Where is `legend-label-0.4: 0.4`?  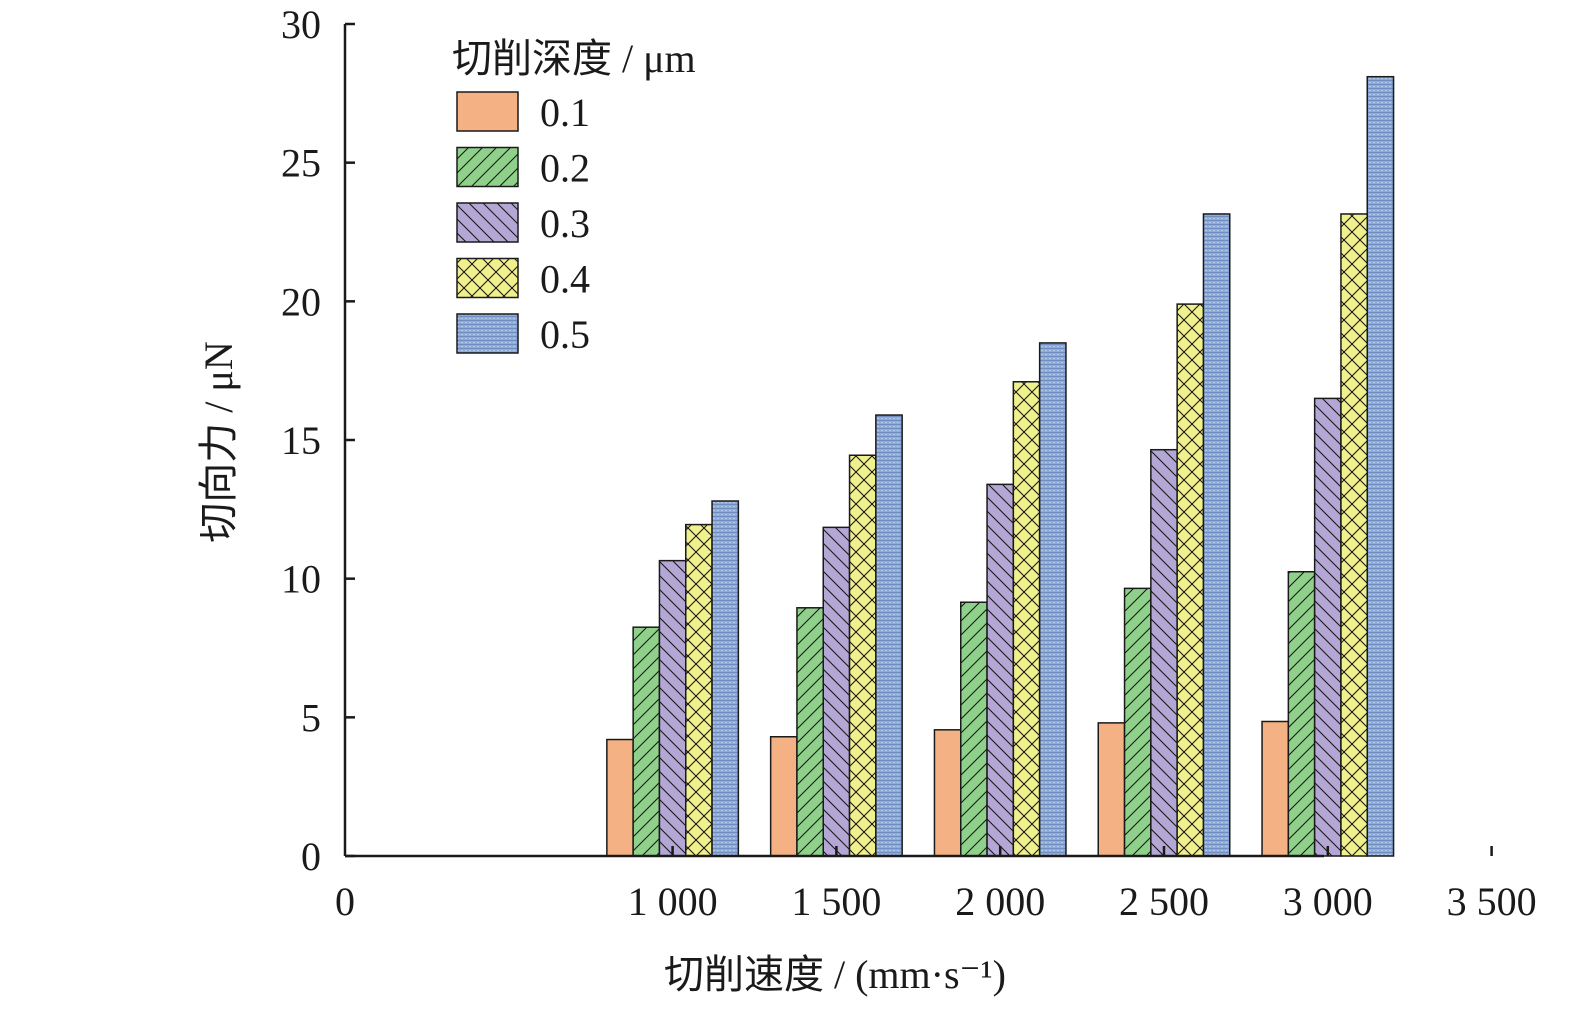
legend-label-0.4: 0.4 is located at coordinates (565, 279).